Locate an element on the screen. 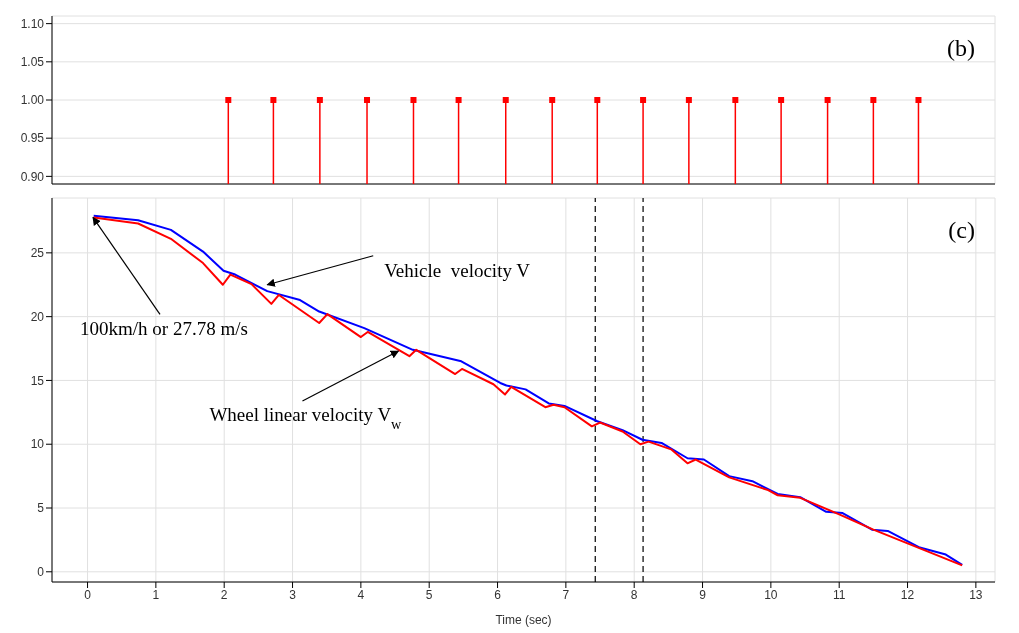 The image size is (1019, 633). y-tick-label: 0 is located at coordinates (41, 572).